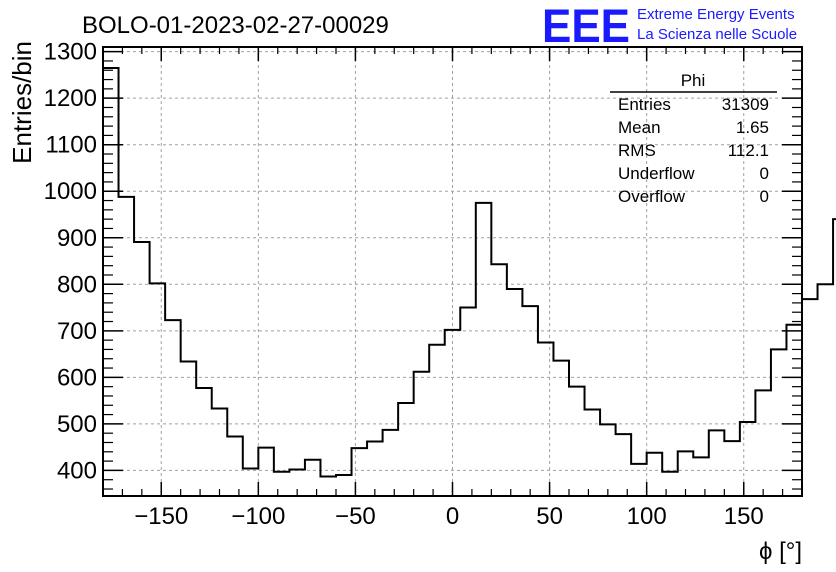  I want to click on eee-logo: EEE, so click(586, 26).